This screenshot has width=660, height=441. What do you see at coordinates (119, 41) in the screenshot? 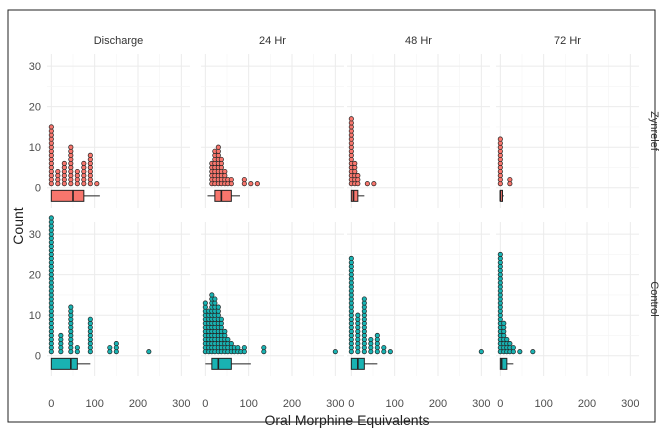
I see `facet-column-label: Discharge` at bounding box center [119, 41].